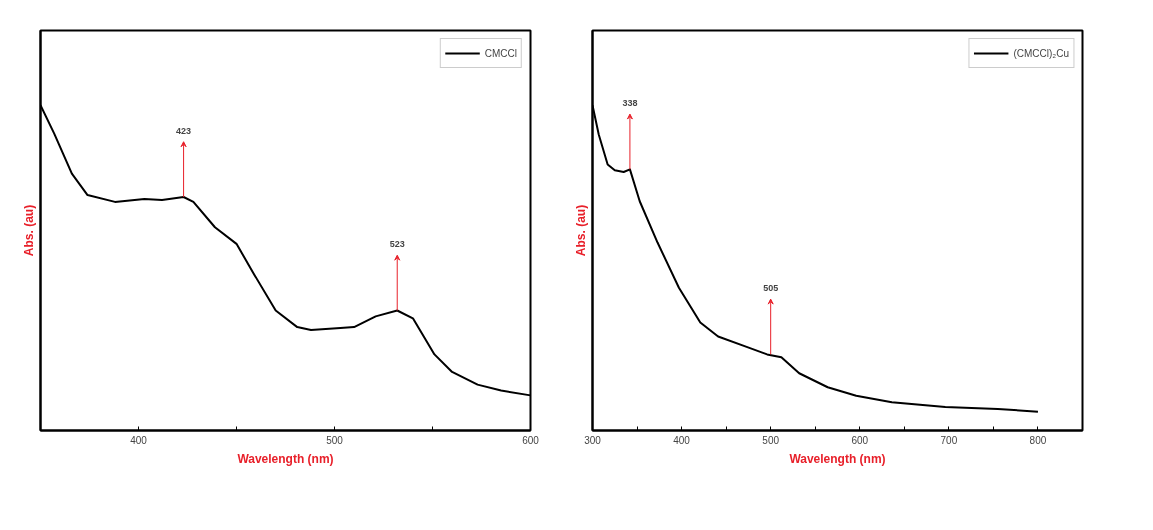  What do you see at coordinates (1041, 53) in the screenshot?
I see `legend-label: (CMCCl)₂Cu` at bounding box center [1041, 53].